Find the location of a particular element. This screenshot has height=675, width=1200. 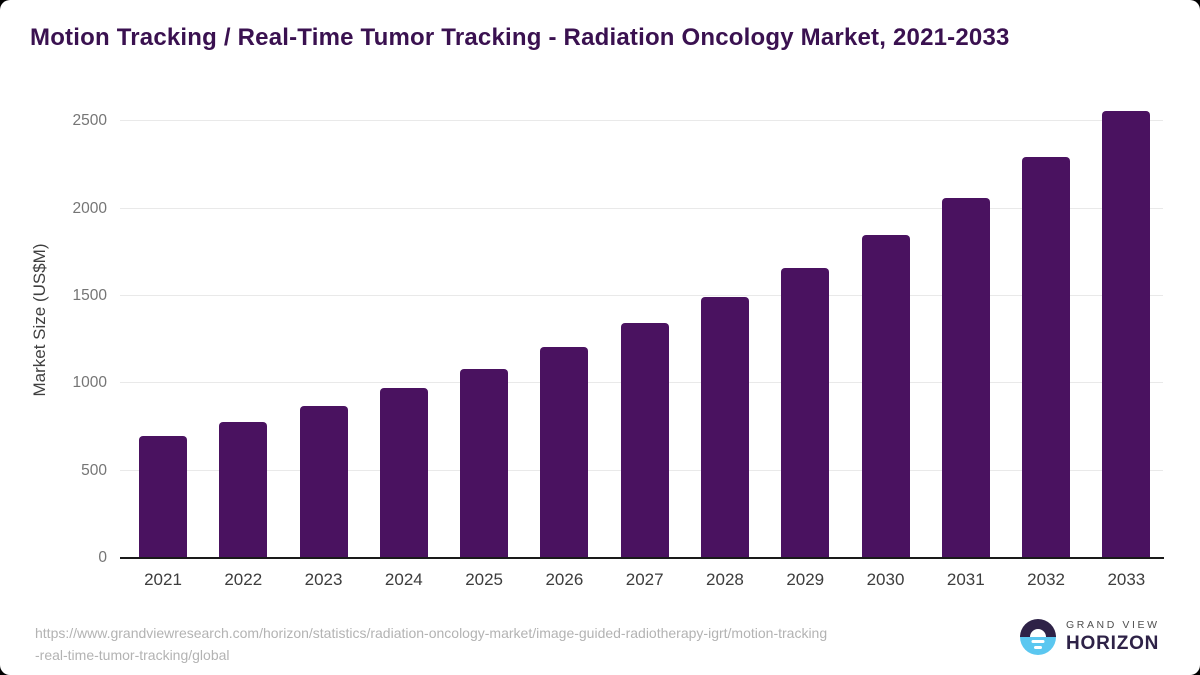

x-tick-label-2033: 2033 is located at coordinates (1126, 579).